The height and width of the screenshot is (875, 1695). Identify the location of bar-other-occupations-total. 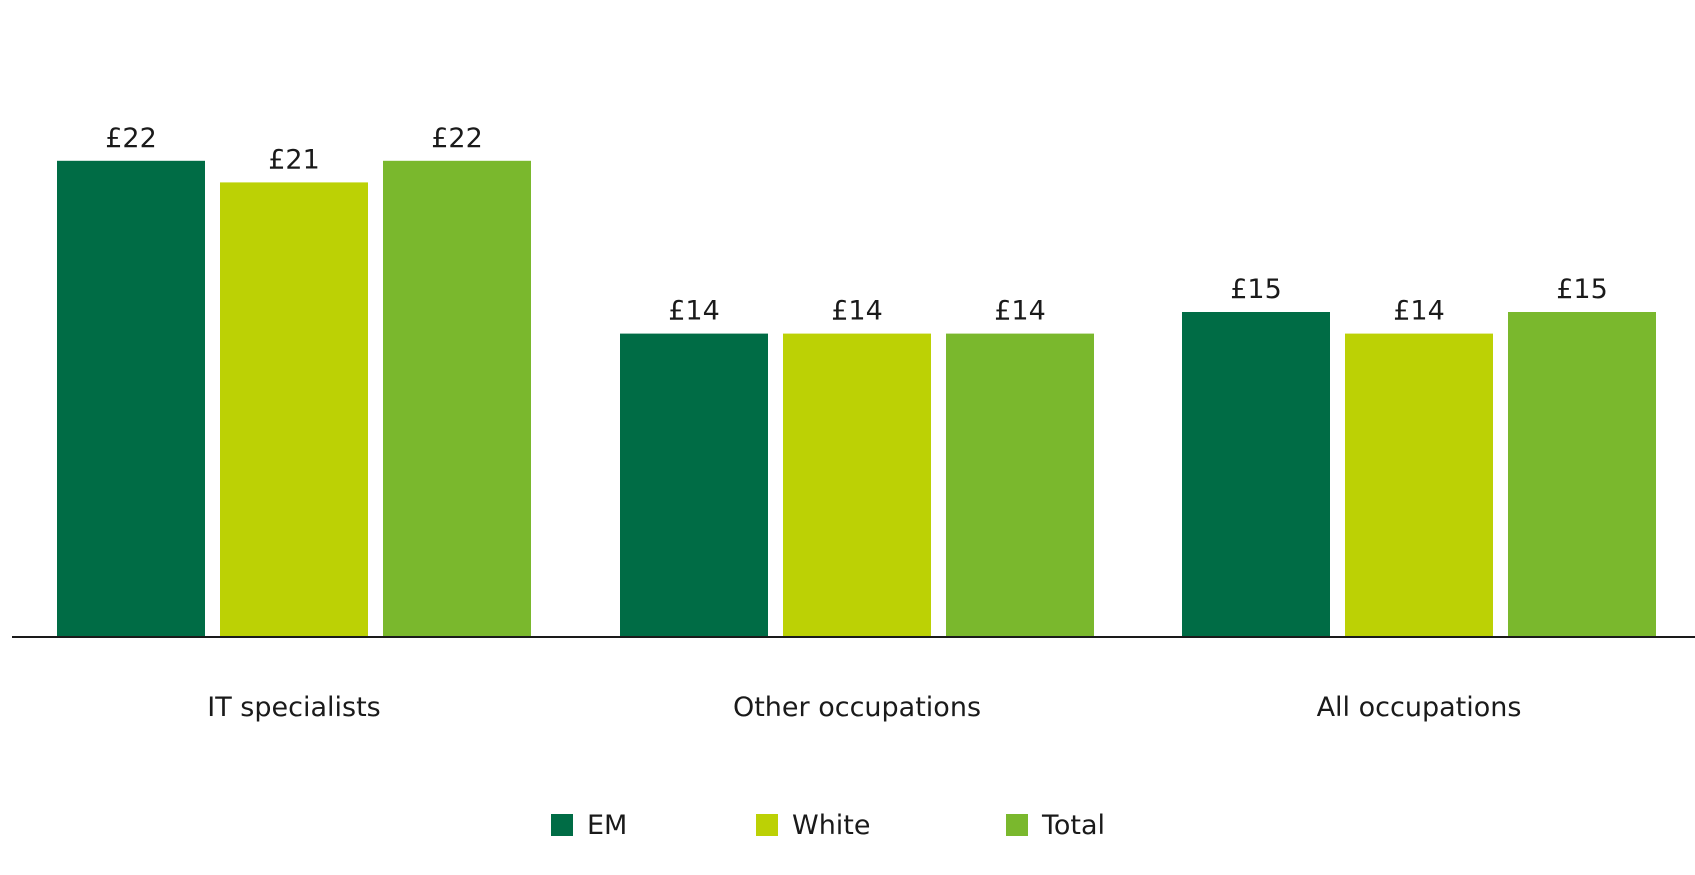
(1020, 484).